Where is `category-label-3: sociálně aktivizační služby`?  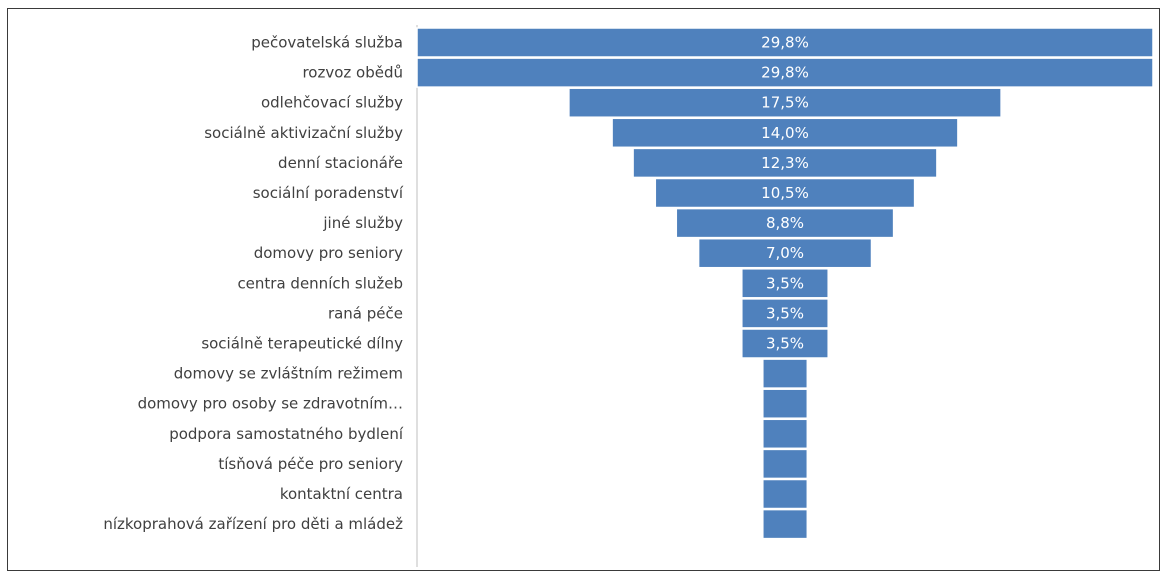
category-label-3: sociálně aktivizační služby is located at coordinates (303, 133).